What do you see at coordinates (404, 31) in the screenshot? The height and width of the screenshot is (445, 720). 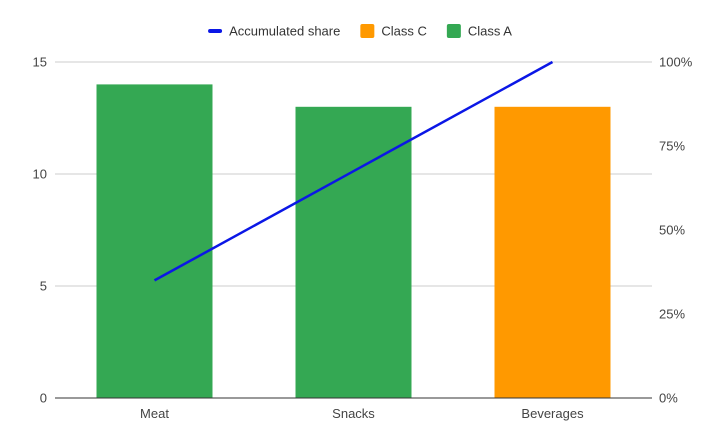 I see `legend-label-class-c: Class C` at bounding box center [404, 31].